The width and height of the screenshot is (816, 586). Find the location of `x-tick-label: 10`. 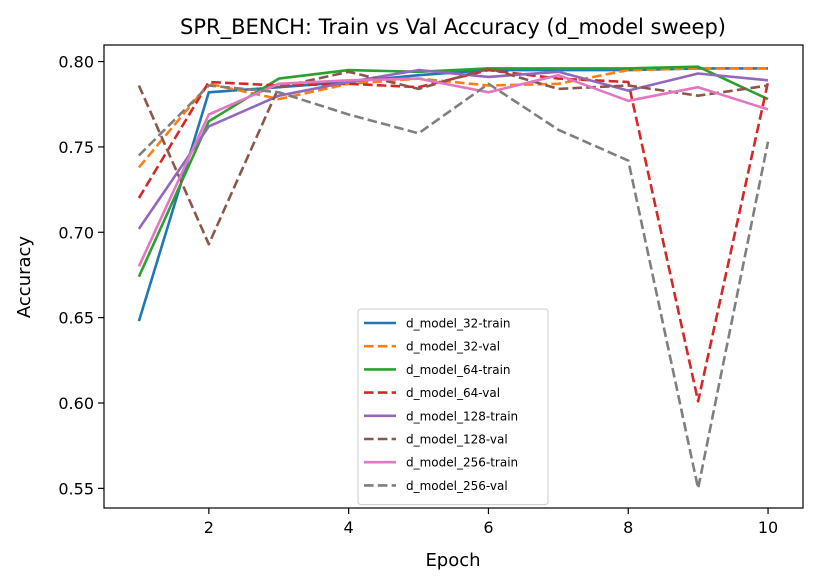

x-tick-label: 10 is located at coordinates (768, 527).